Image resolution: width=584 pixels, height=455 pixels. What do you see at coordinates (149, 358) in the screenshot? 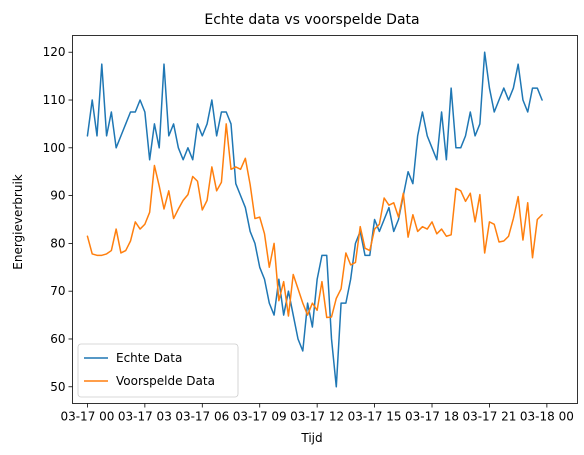
I see `legend-label-echte-data: Echte Data` at bounding box center [149, 358].